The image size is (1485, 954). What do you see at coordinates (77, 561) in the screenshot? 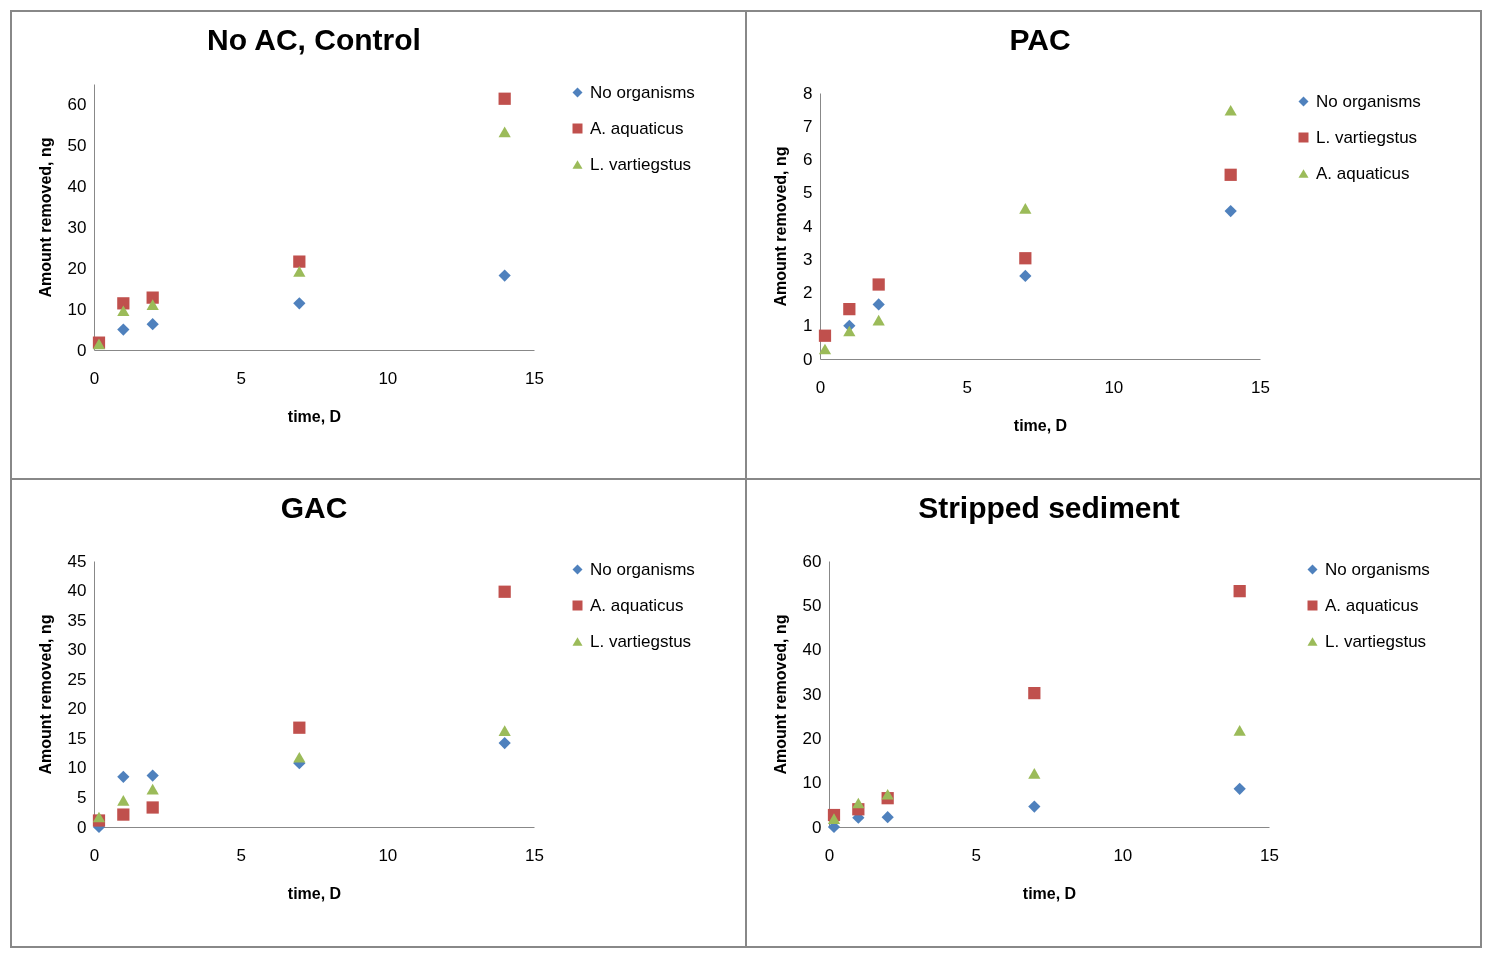
I see `y-tick-label: 45` at bounding box center [77, 561].